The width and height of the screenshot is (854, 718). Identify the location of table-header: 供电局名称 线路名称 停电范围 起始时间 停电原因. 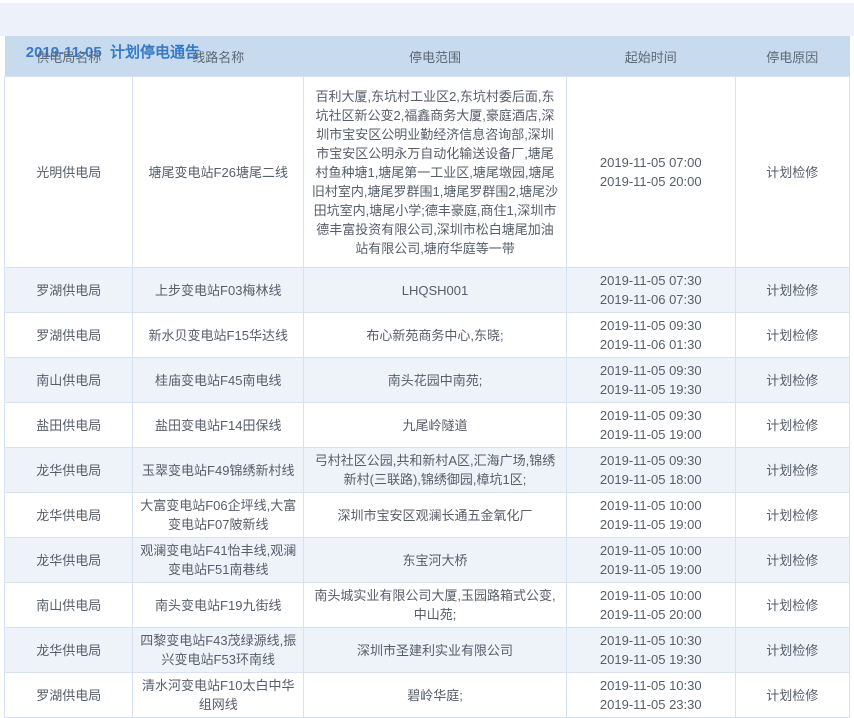
(427, 56).